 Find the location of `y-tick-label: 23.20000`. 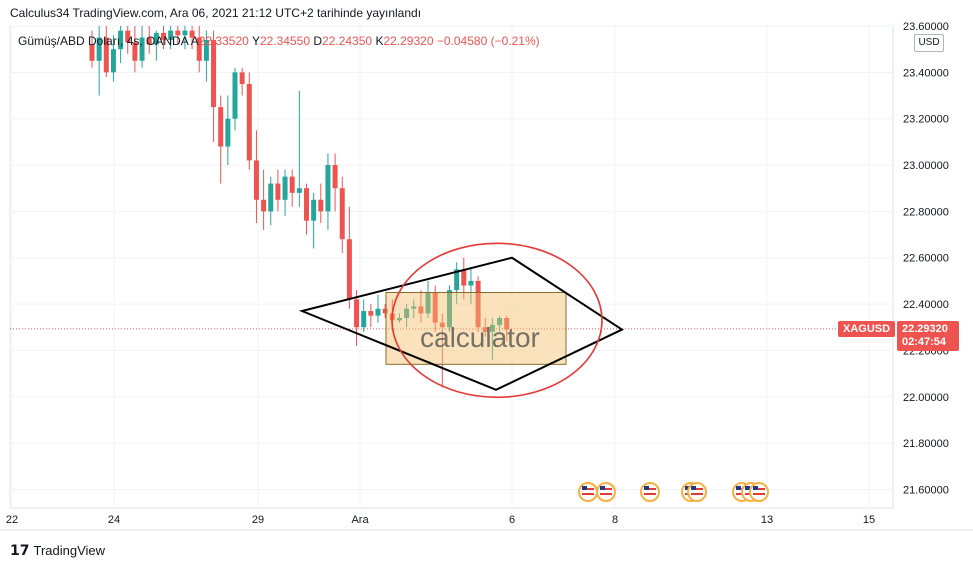

y-tick-label: 23.20000 is located at coordinates (926, 120).